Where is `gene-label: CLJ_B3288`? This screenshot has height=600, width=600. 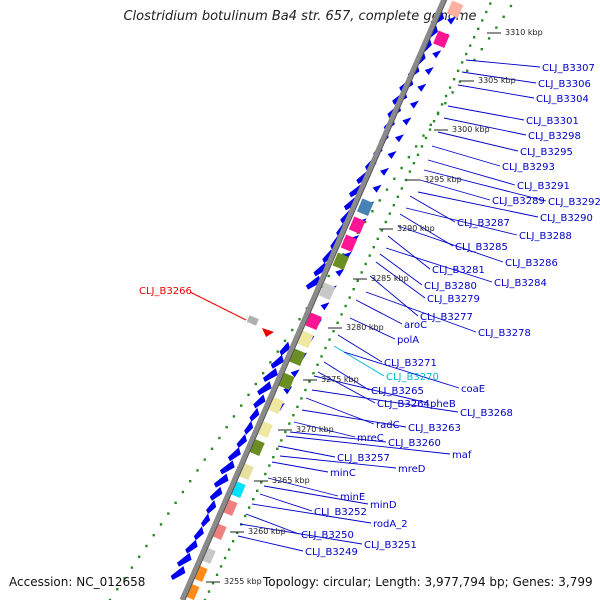
gene-label: CLJ_B3288 is located at coordinates (545, 236).